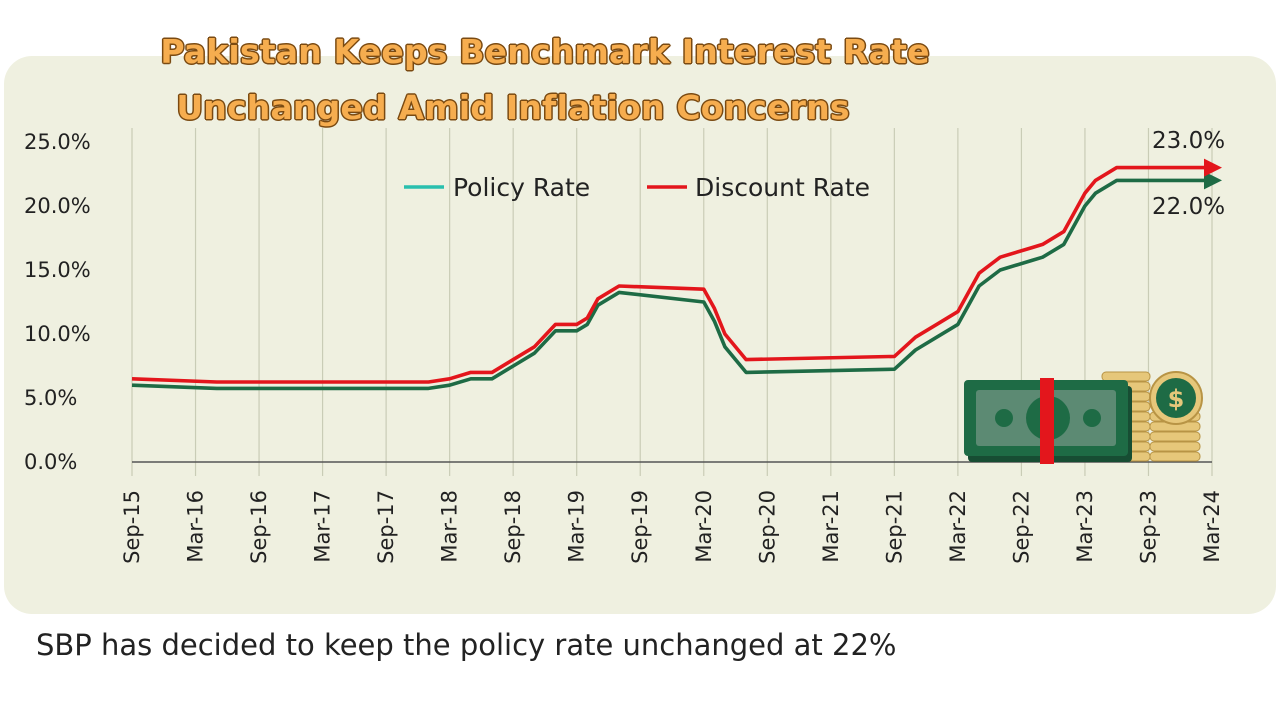 The width and height of the screenshot is (1280, 720). What do you see at coordinates (1085, 526) in the screenshot?
I see `x-tick-label: Mar-23` at bounding box center [1085, 526].